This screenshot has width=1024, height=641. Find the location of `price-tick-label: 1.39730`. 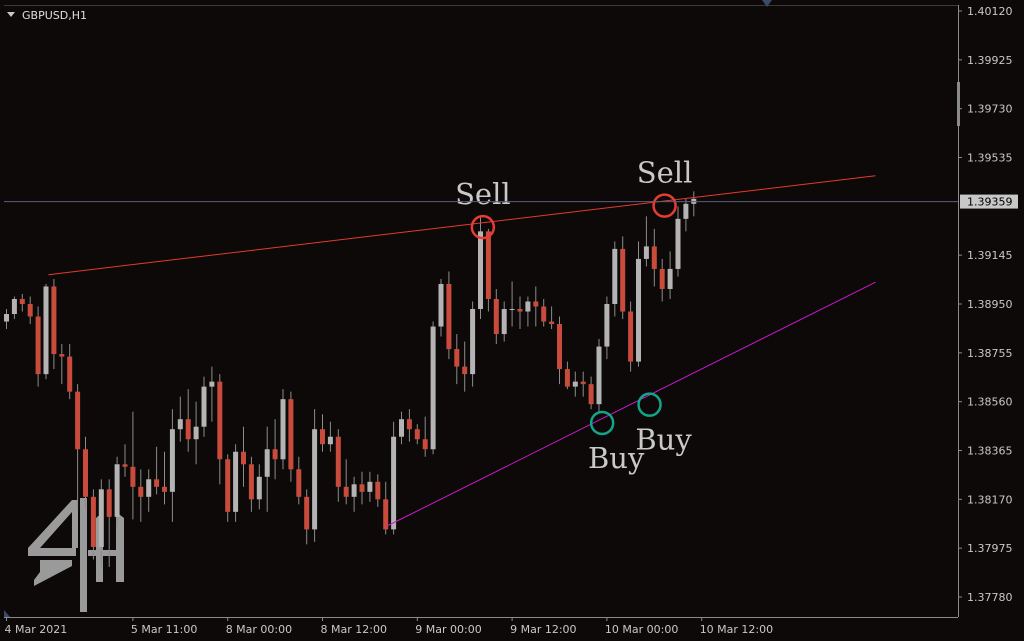

price-tick-label: 1.39730 is located at coordinates (990, 109).